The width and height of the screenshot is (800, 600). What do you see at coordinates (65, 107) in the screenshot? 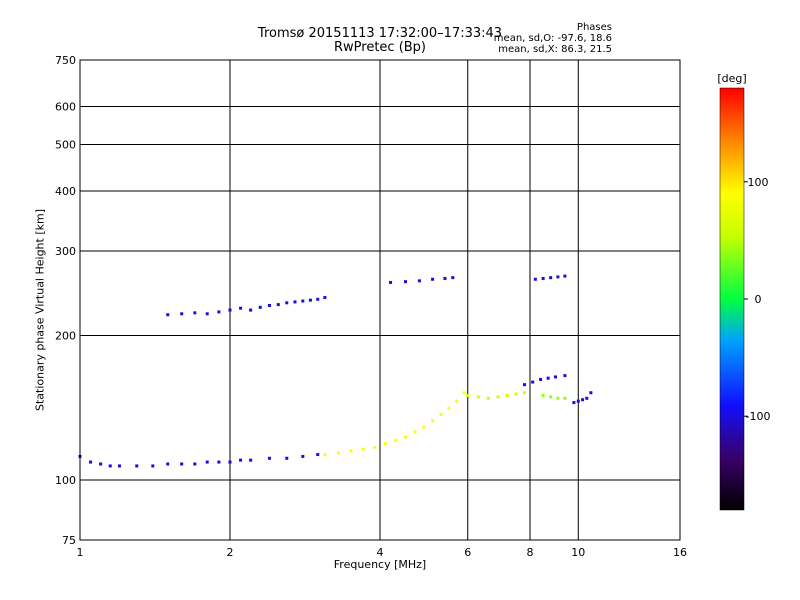
I see `y-tick-label: 600` at bounding box center [65, 107].